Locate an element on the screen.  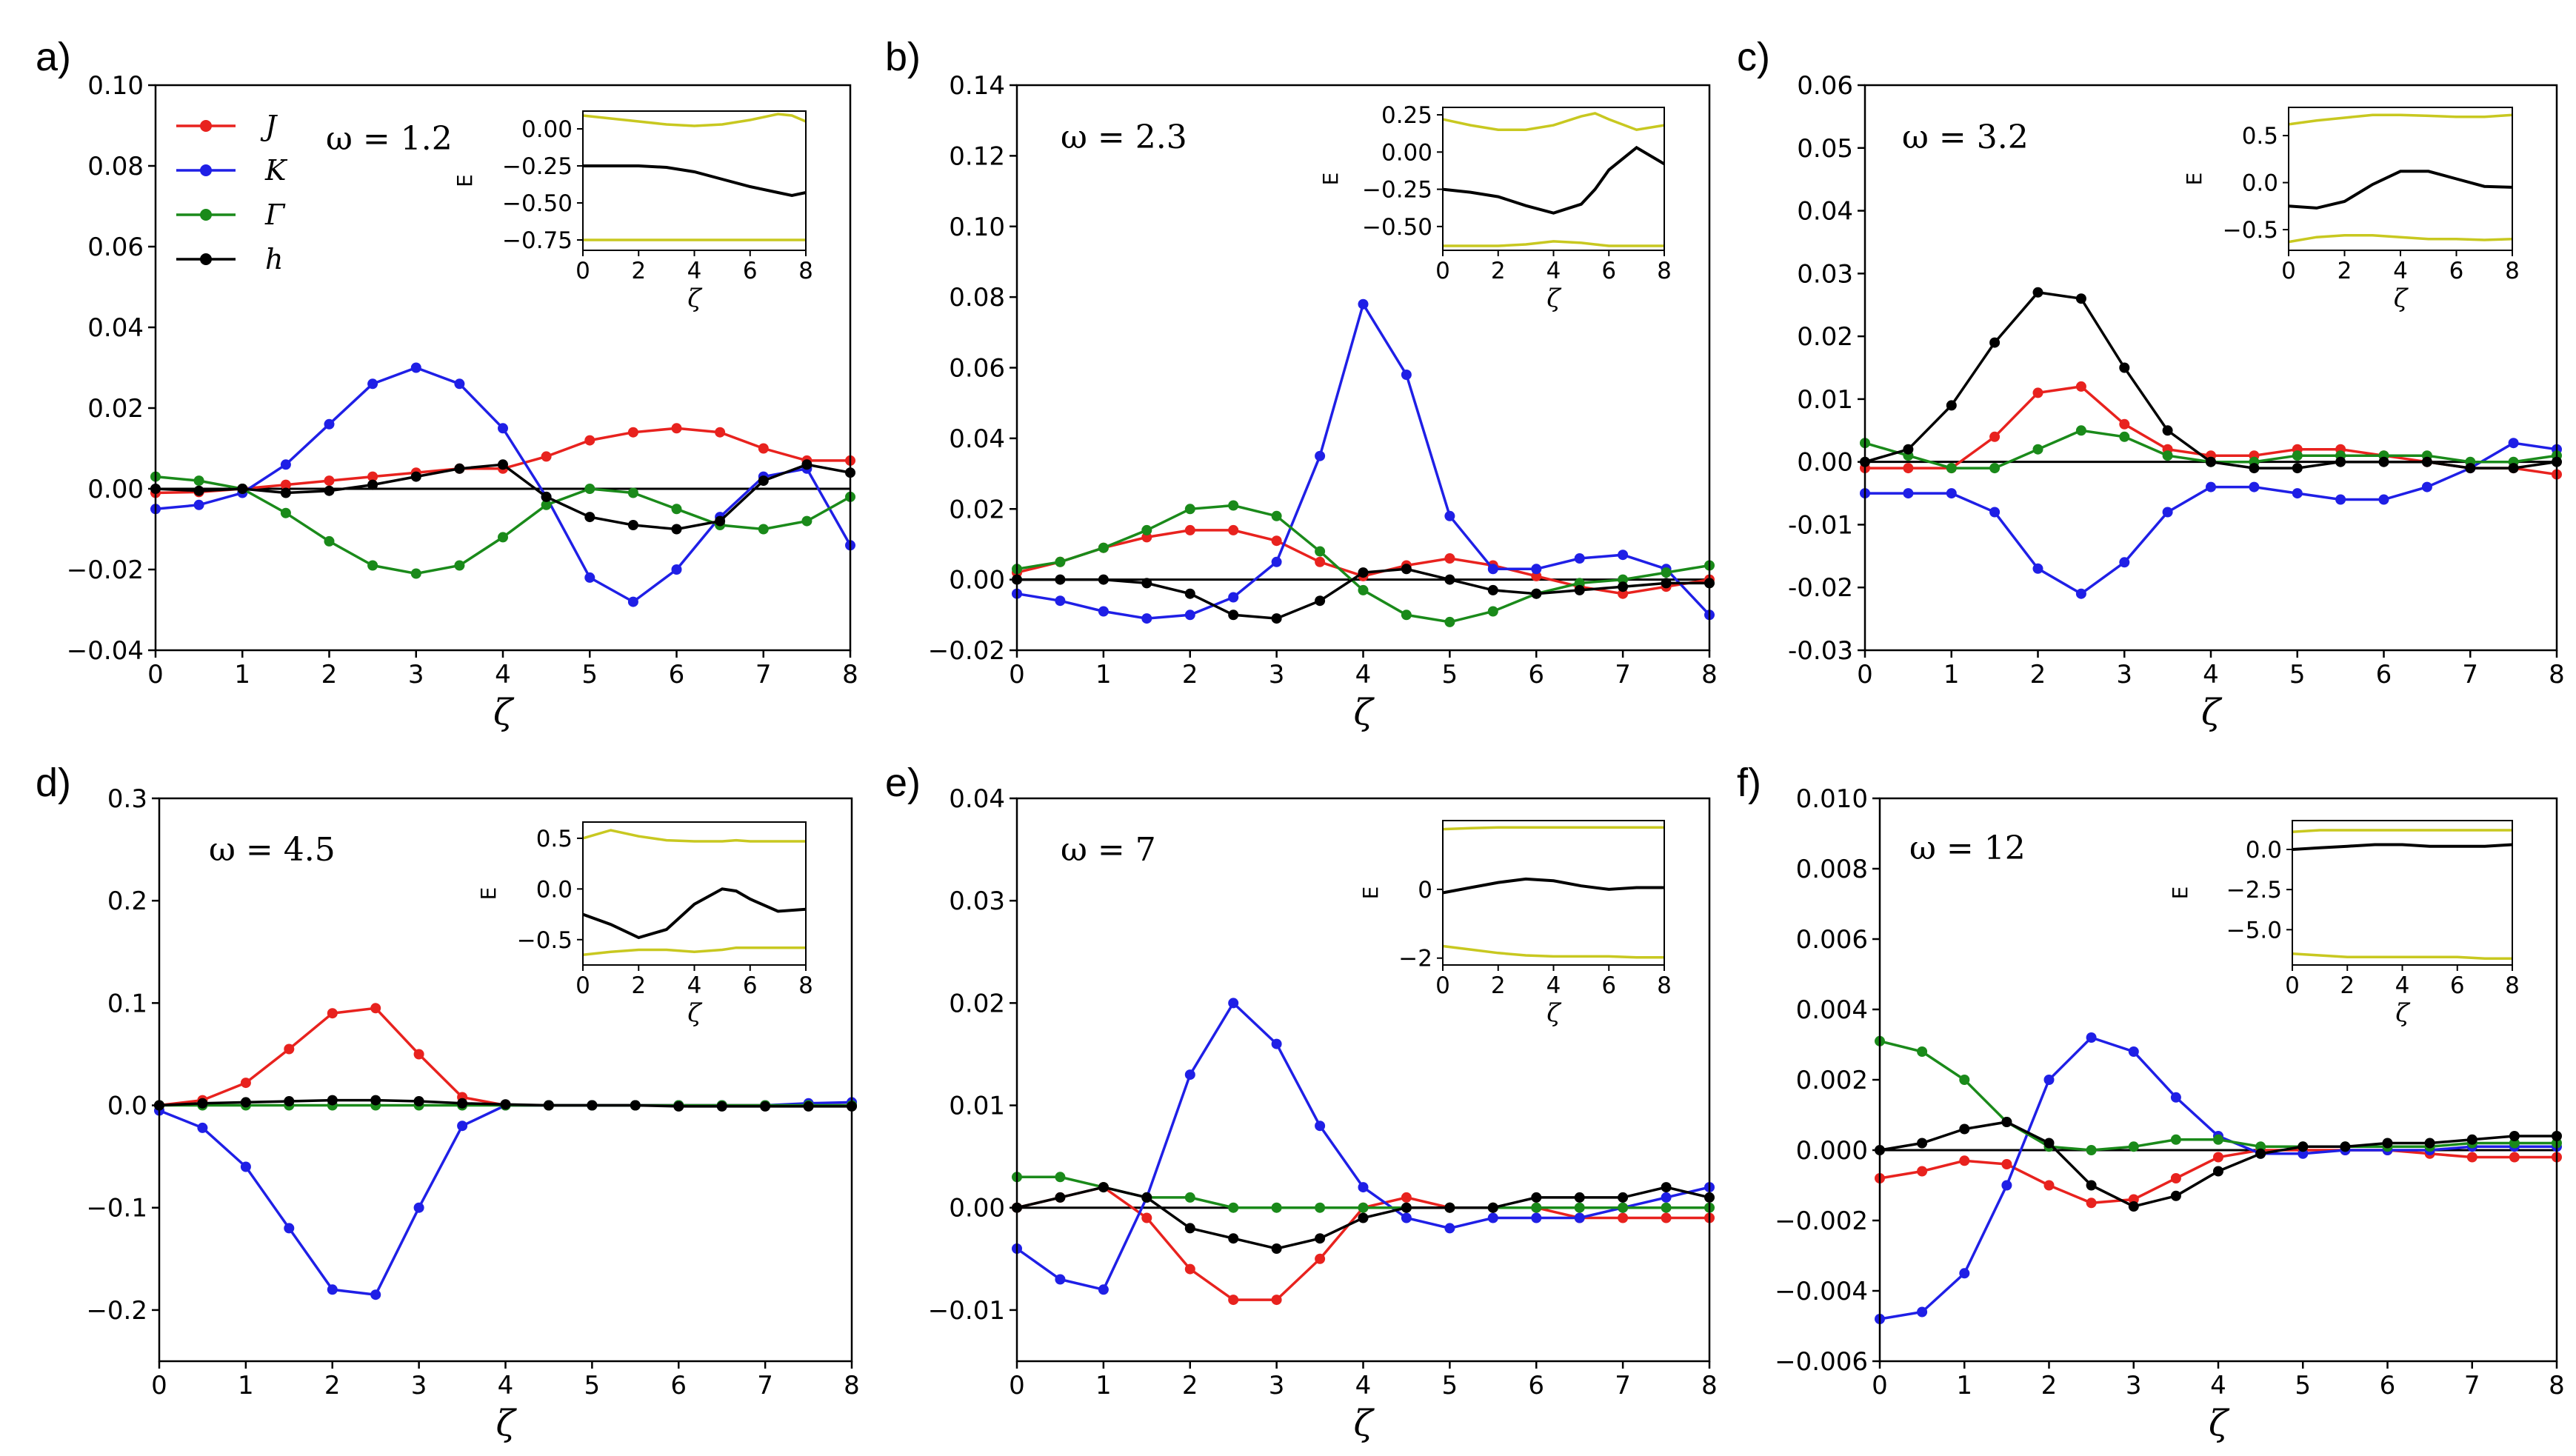
omega-label: ω = 4.5 is located at coordinates (272, 850).